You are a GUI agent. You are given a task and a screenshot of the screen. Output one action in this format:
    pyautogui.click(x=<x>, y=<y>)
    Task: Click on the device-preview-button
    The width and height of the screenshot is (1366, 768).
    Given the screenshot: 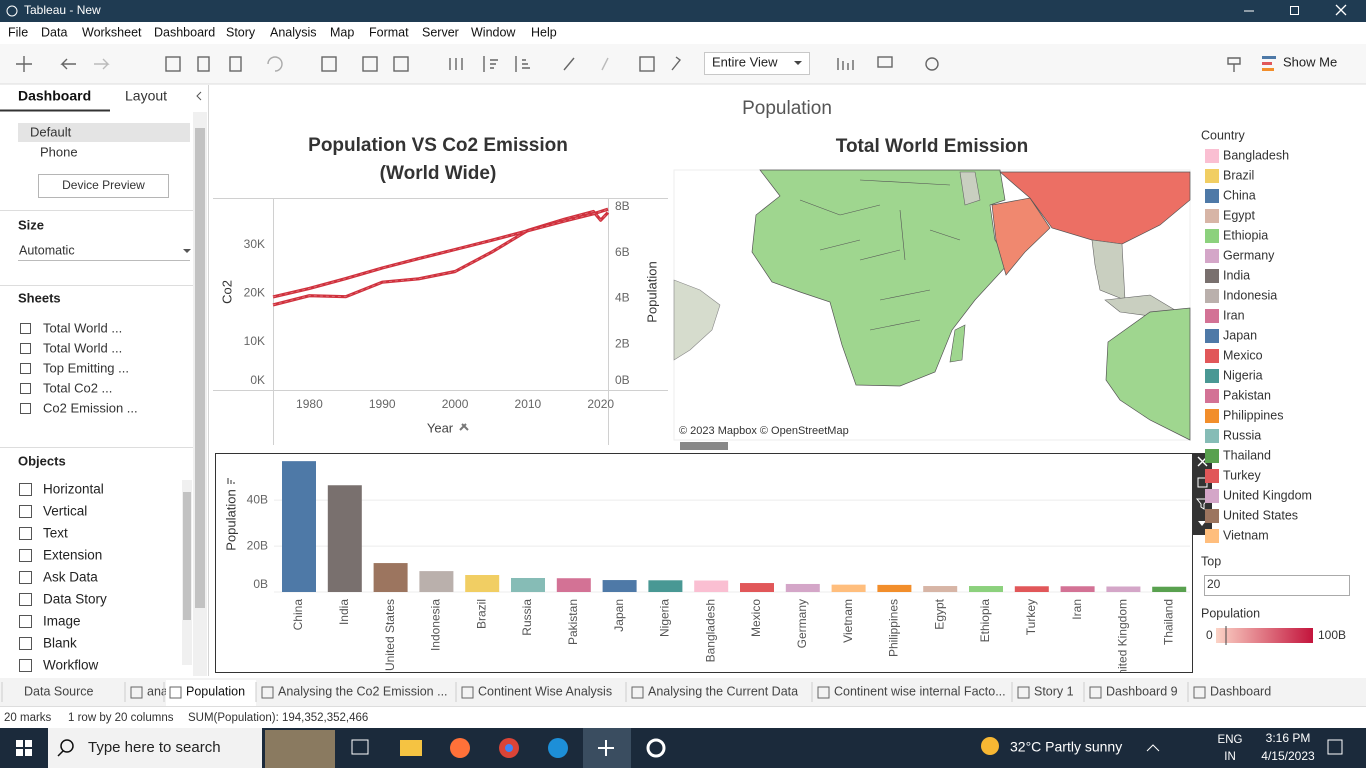 What is the action you would take?
    pyautogui.click(x=103, y=186)
    